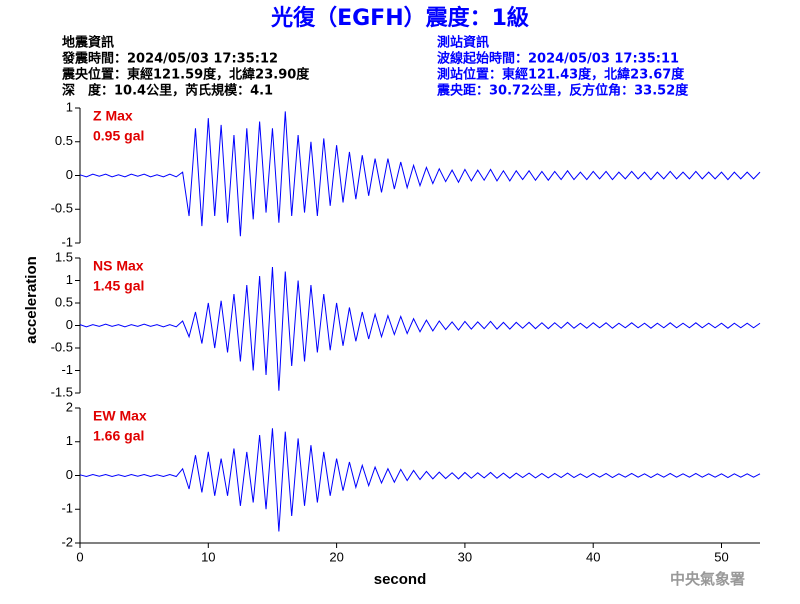 The image size is (800, 604). What do you see at coordinates (558, 59) in the screenshot?
I see `station-info: 波線起始時間：2024/05/03 17:35:11` at bounding box center [558, 59].